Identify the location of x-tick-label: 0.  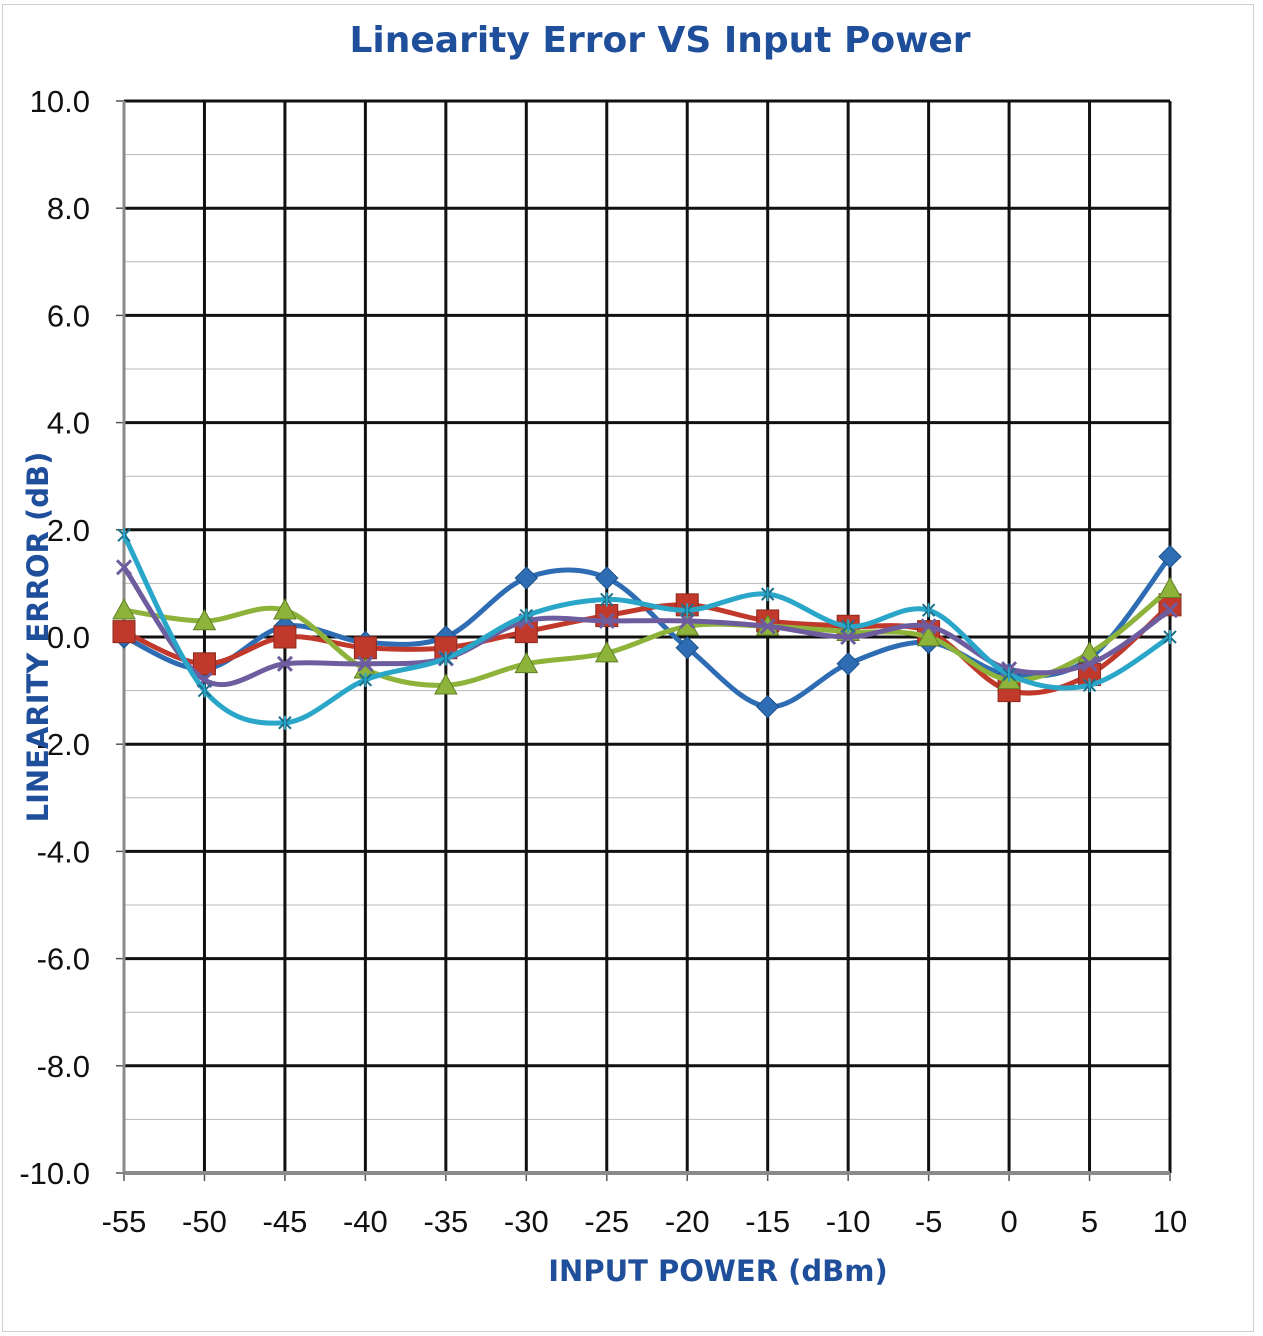
(1008, 1221).